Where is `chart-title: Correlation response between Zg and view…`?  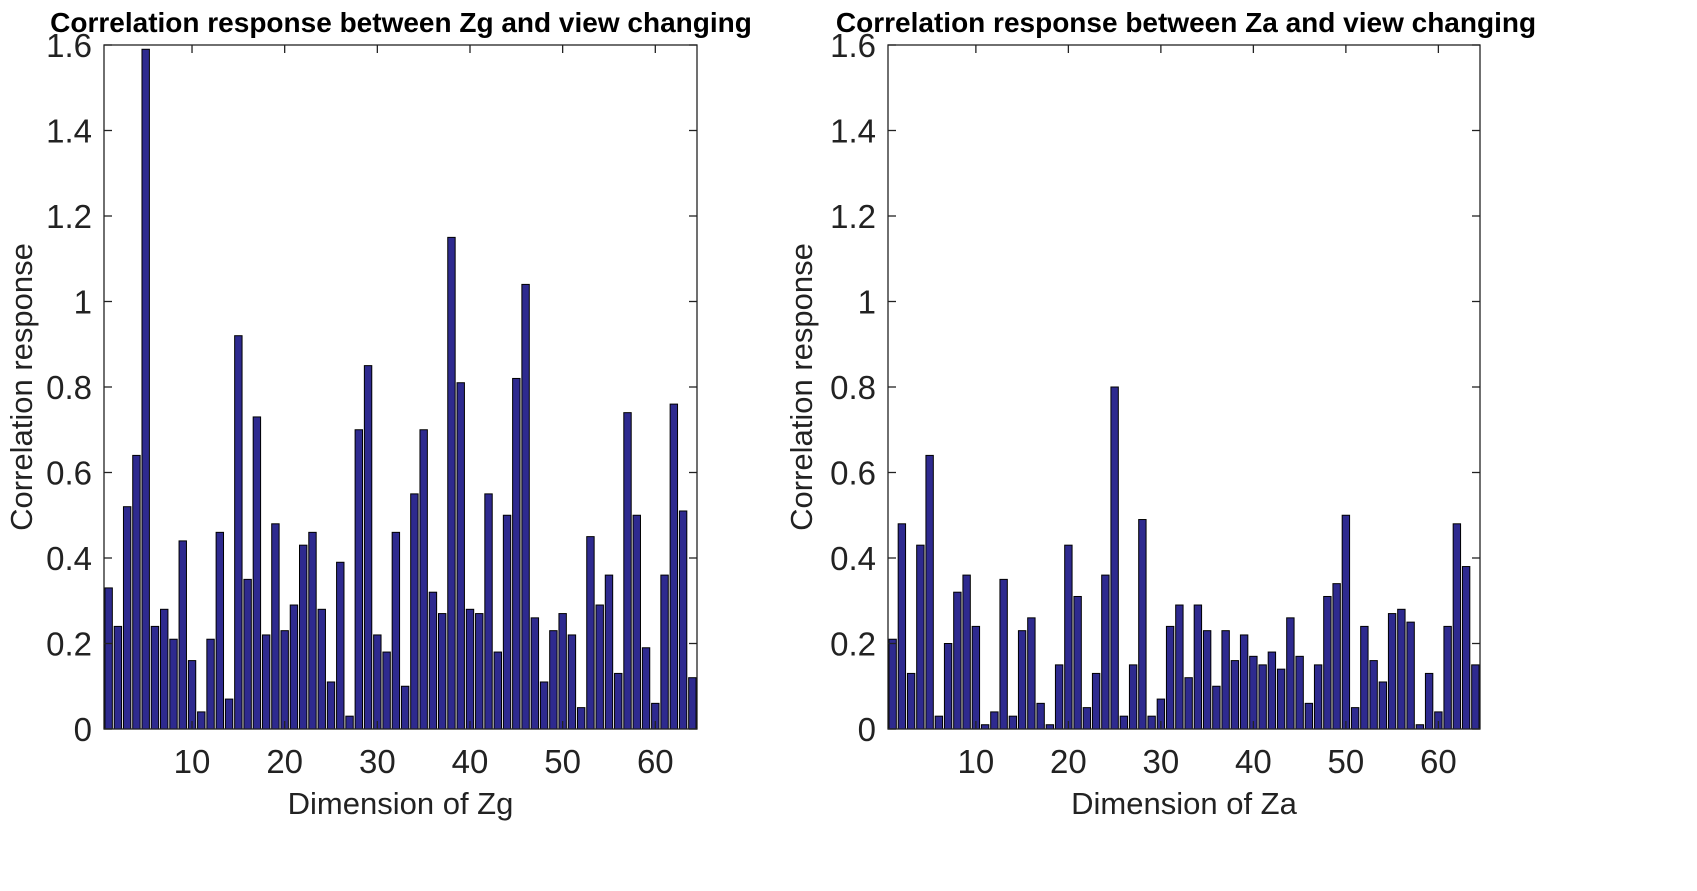 chart-title: Correlation response between Zg and view… is located at coordinates (401, 22).